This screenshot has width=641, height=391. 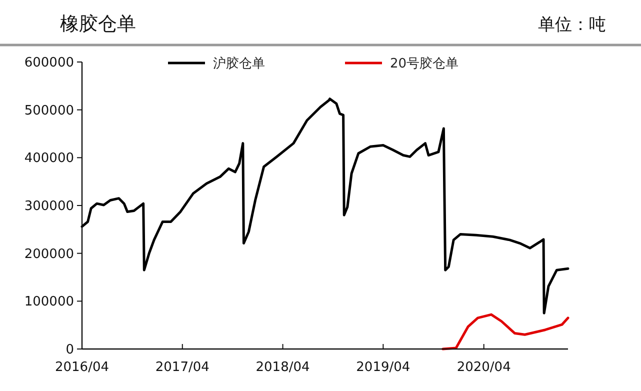 I want to click on y-tick-label: 300000, so click(x=49, y=206).